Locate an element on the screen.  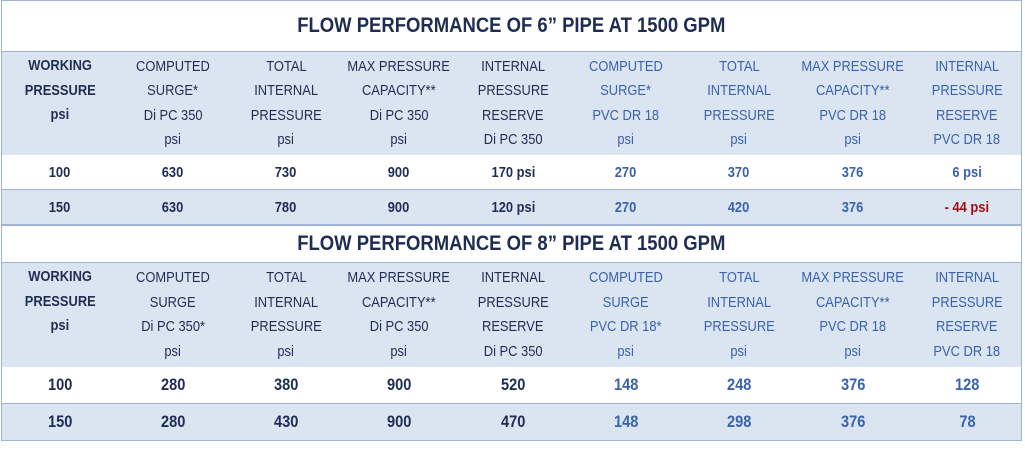
header-cell: COMPUTED SURGE* Di PC 350 psi is located at coordinates (173, 103).